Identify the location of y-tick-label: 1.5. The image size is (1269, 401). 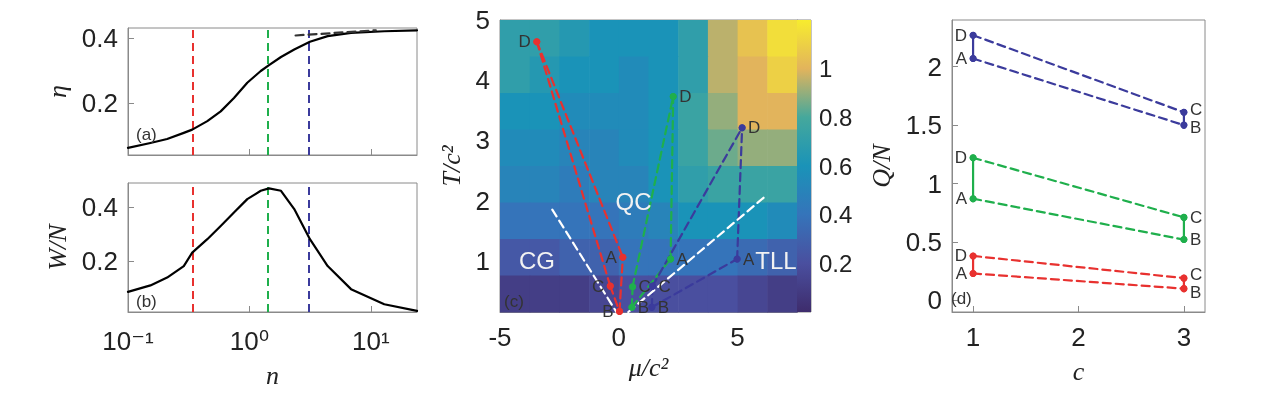
(923, 125).